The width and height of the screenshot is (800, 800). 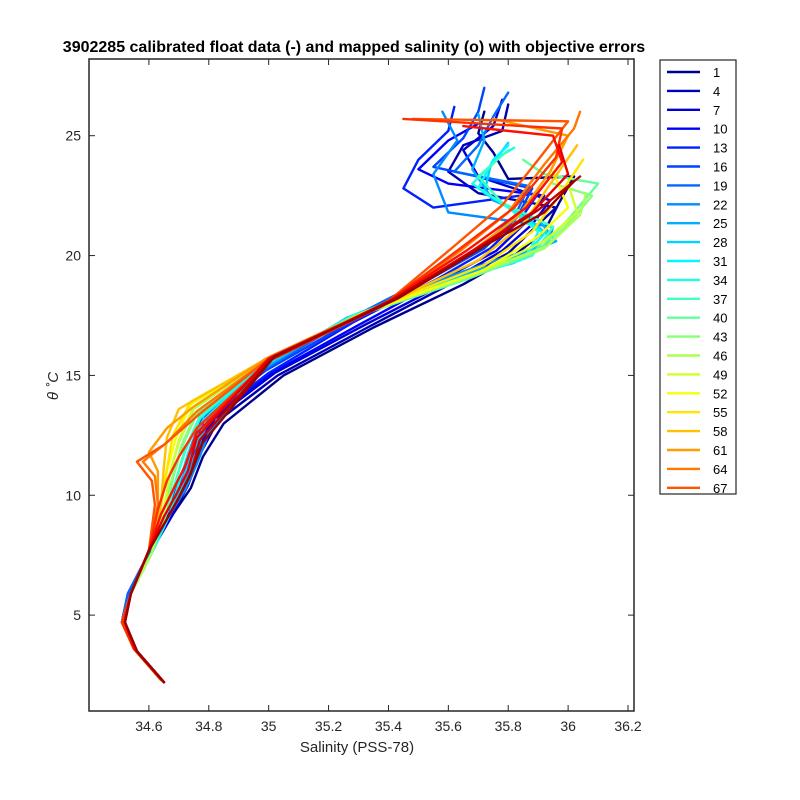 I want to click on legend-label-31: 31, so click(x=720, y=261).